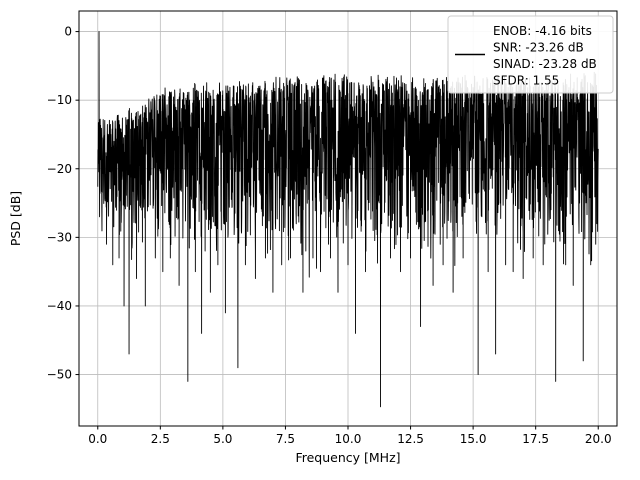 Image resolution: width=640 pixels, height=480 pixels. I want to click on y-tick-label: −40, so click(59, 306).